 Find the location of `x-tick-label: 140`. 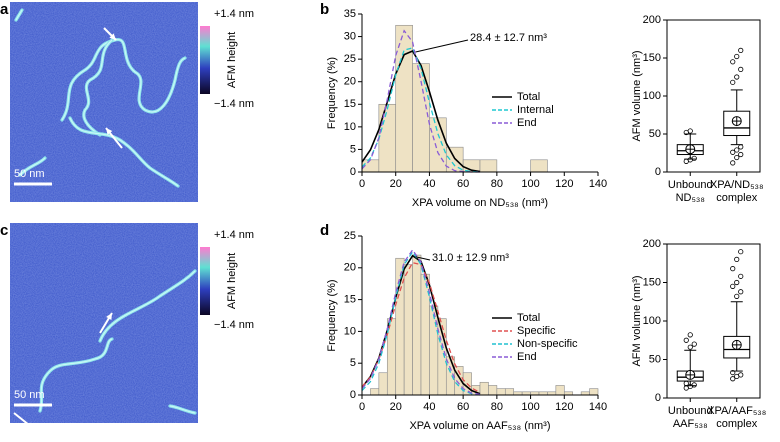

x-tick-label: 140 is located at coordinates (598, 407).